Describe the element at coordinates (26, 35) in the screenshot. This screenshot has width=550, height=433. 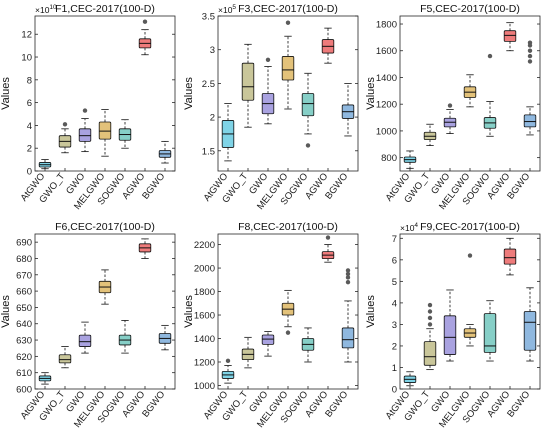
I see `y-tick-label: 12` at that location.